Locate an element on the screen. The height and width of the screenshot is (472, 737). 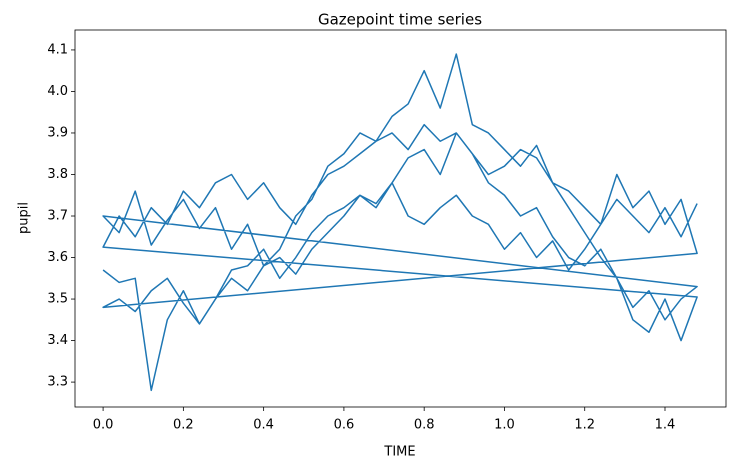
y-axis-label: pupil is located at coordinates (24, 218).